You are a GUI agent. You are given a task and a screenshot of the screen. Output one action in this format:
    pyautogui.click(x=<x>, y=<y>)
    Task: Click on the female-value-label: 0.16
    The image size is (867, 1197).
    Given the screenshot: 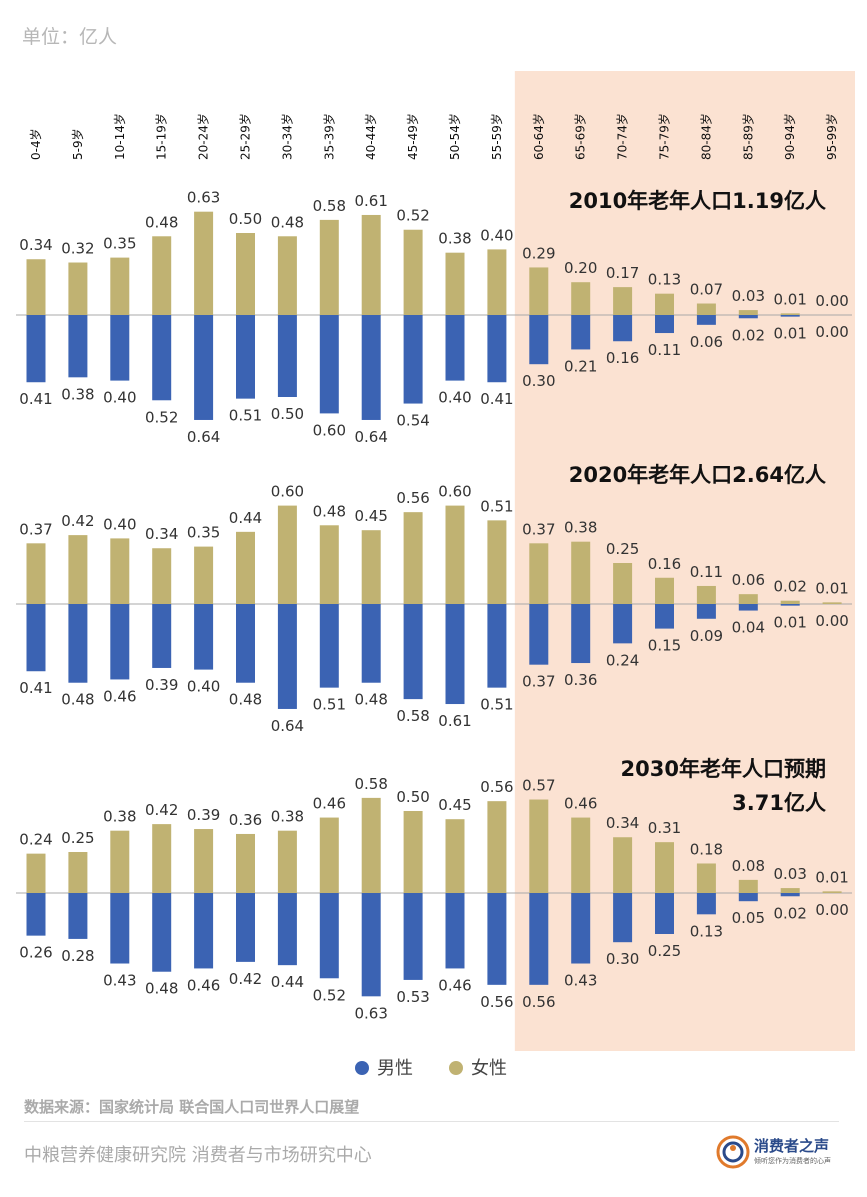 What is the action you would take?
    pyautogui.click(x=664, y=564)
    